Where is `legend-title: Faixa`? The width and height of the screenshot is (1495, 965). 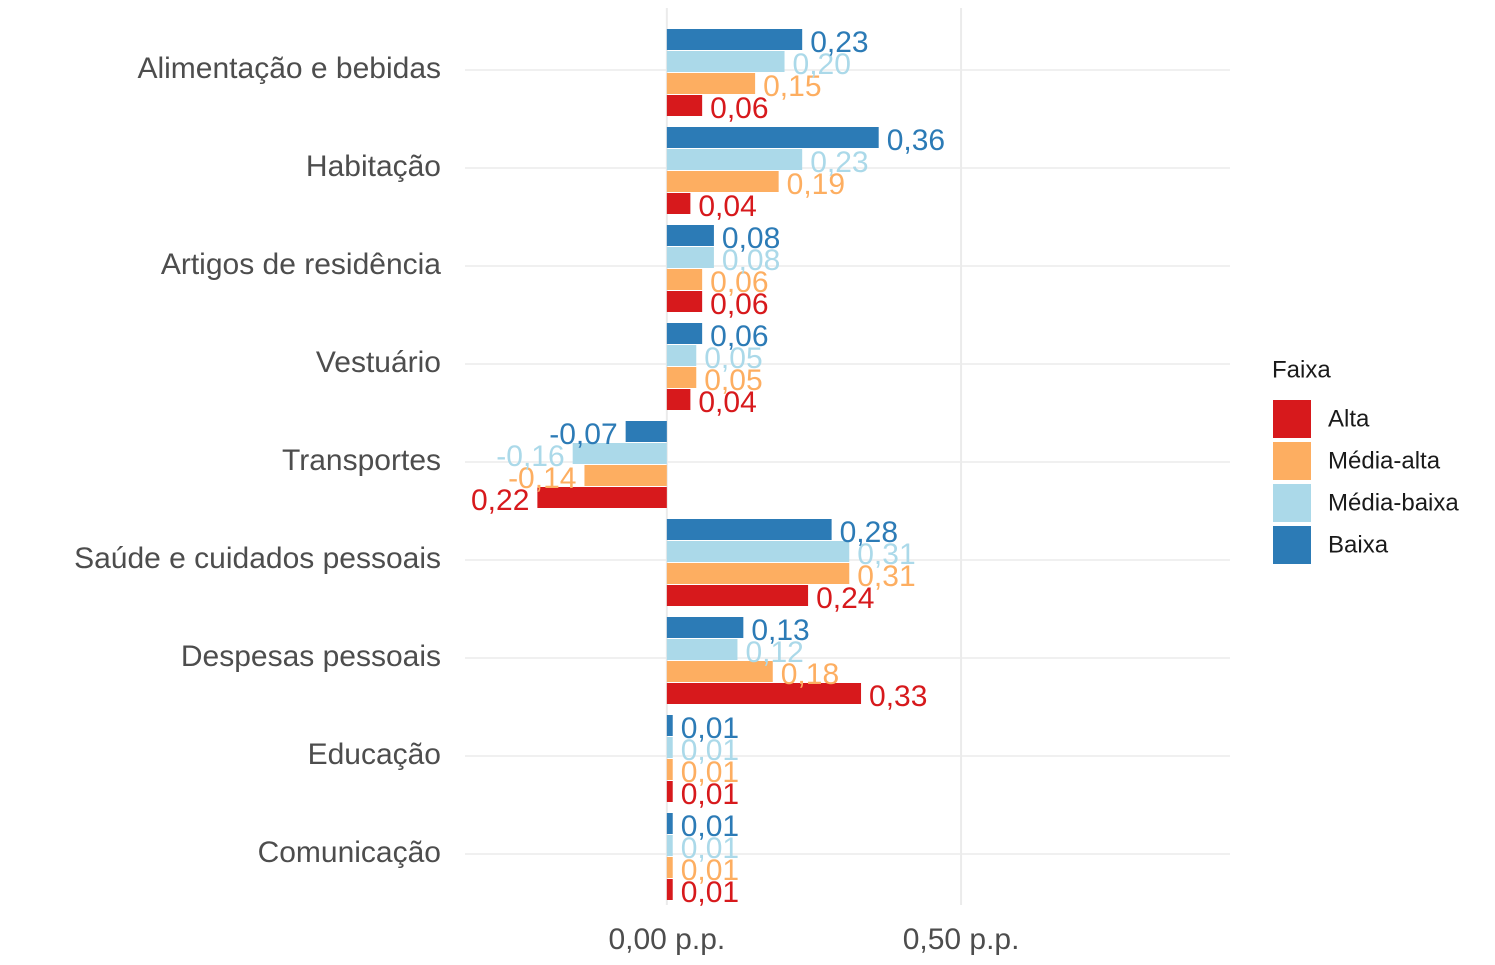 legend-title: Faixa is located at coordinates (1301, 369).